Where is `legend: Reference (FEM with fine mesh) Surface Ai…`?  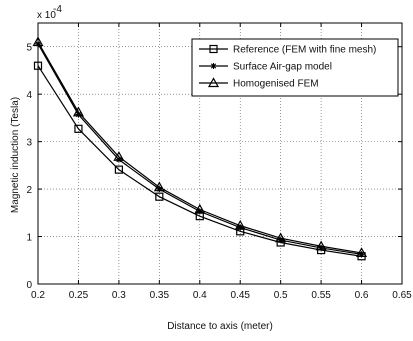
legend: Reference (FEM with fine mesh) Surface Ai… is located at coordinates (295, 67).